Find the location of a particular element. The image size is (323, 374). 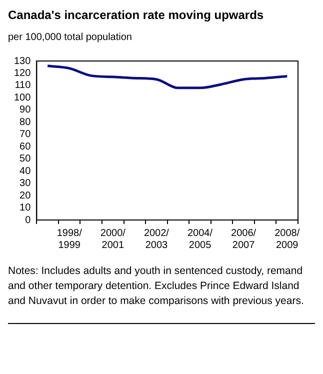

x-tick-label: 2006/ 2007 is located at coordinates (243, 239).